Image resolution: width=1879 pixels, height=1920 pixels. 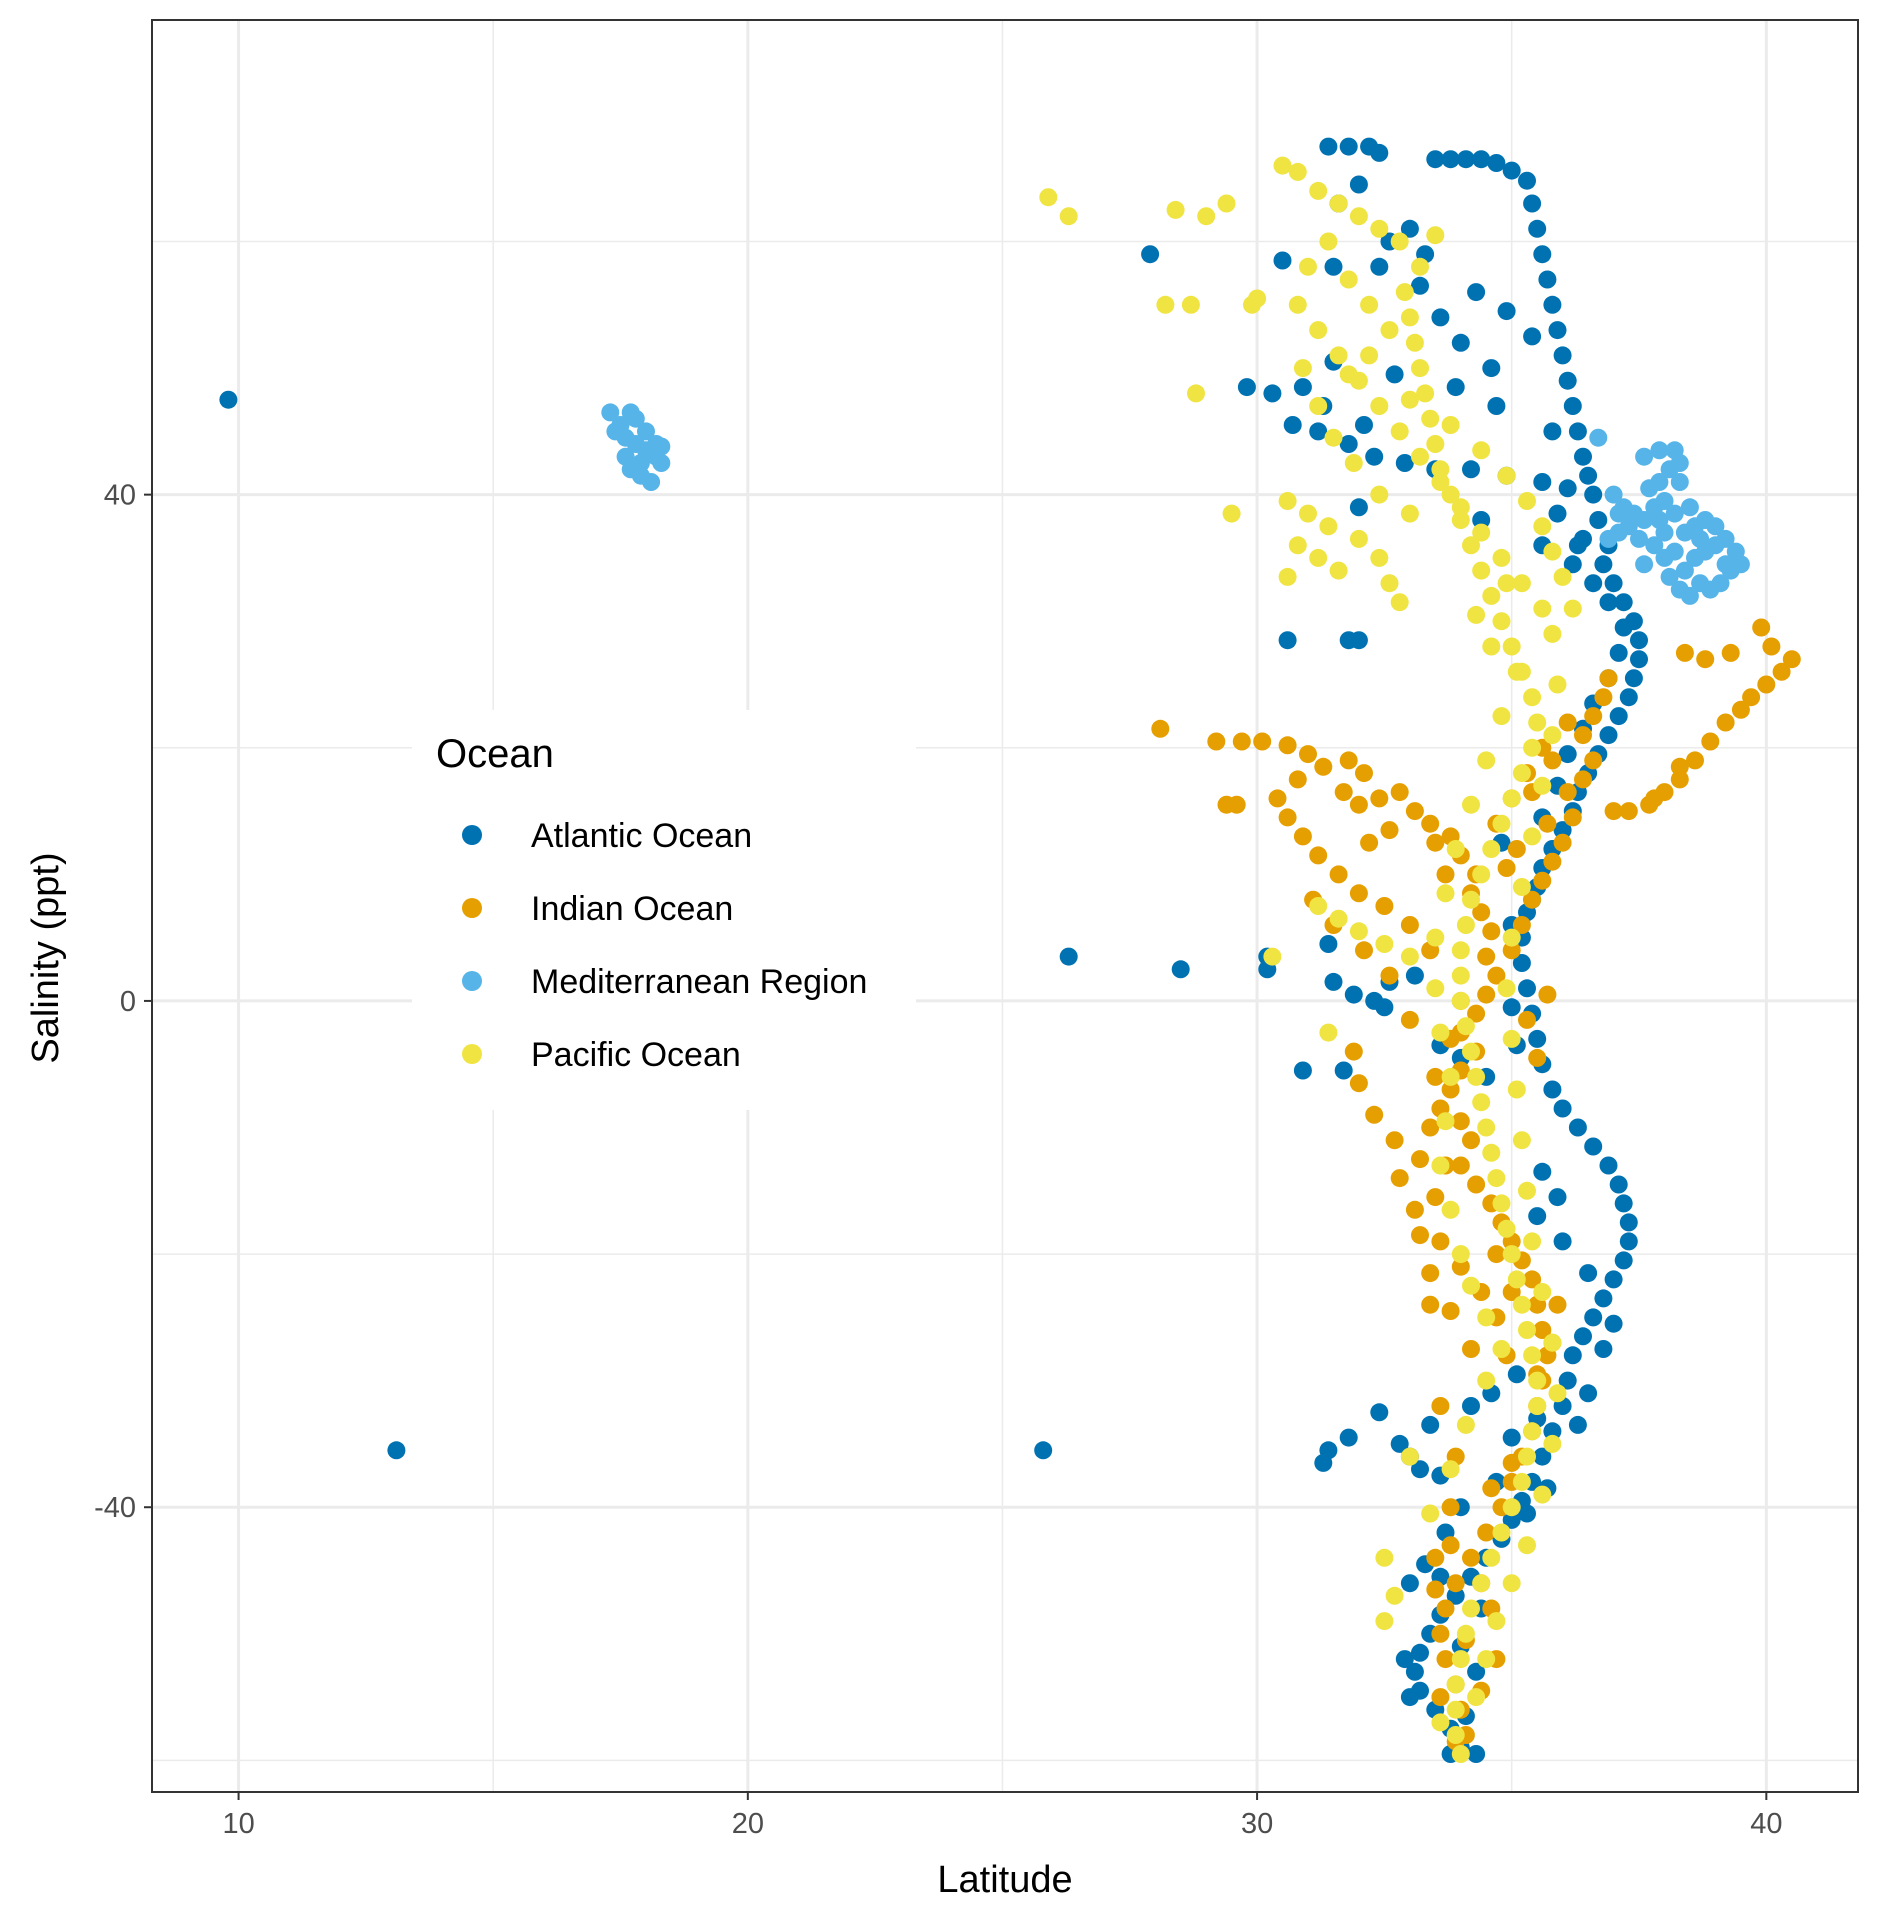 What do you see at coordinates (46, 957) in the screenshot?
I see `y-axis-title: Salinity (ppt)` at bounding box center [46, 957].